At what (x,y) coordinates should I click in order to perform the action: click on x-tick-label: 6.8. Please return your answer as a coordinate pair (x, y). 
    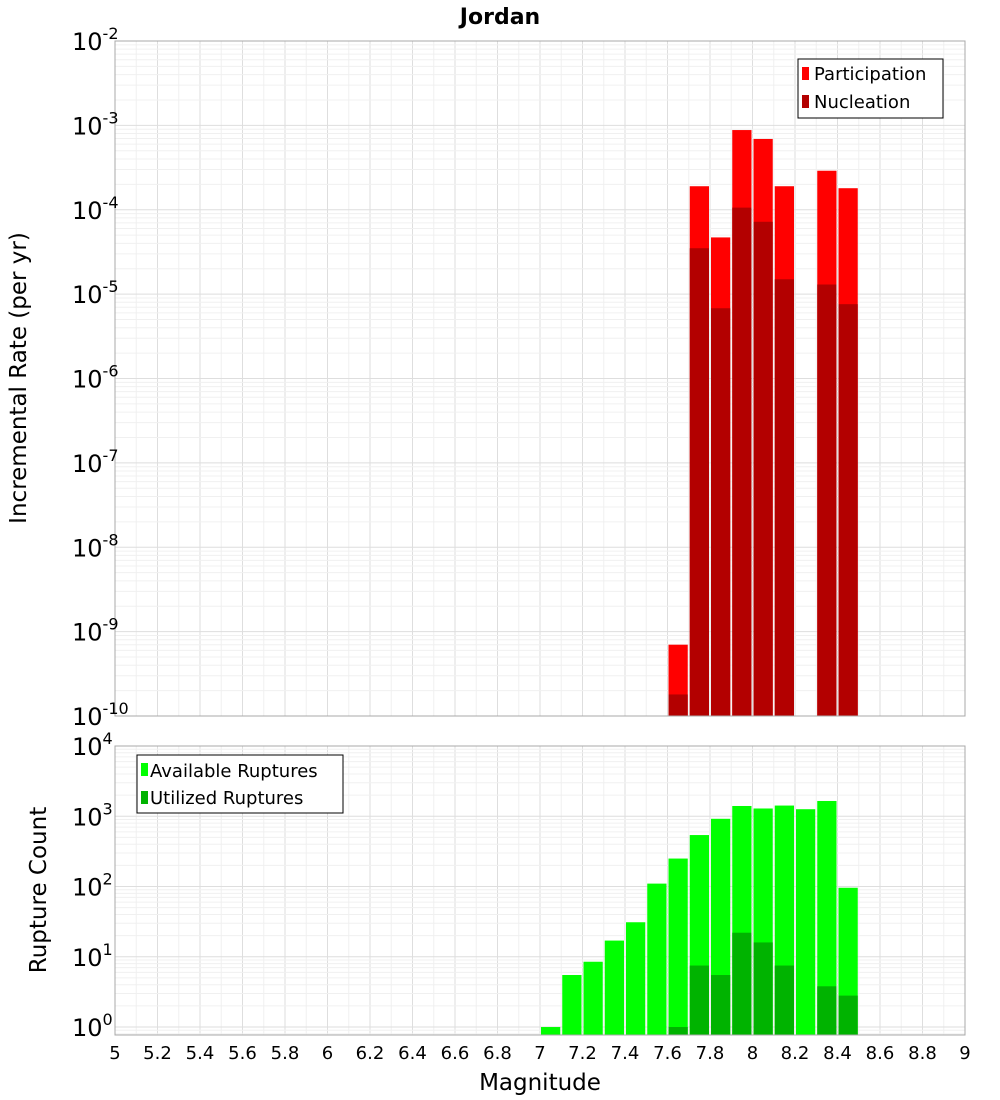
    Looking at the image, I should click on (497, 1053).